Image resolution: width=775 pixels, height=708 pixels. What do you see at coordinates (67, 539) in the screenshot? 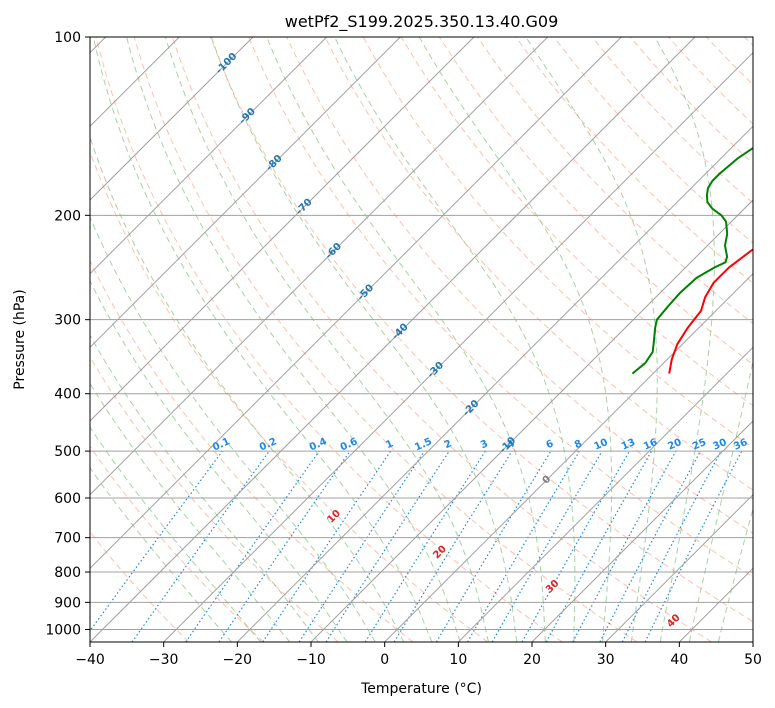
I see `y-tick-label: 700` at bounding box center [67, 539].